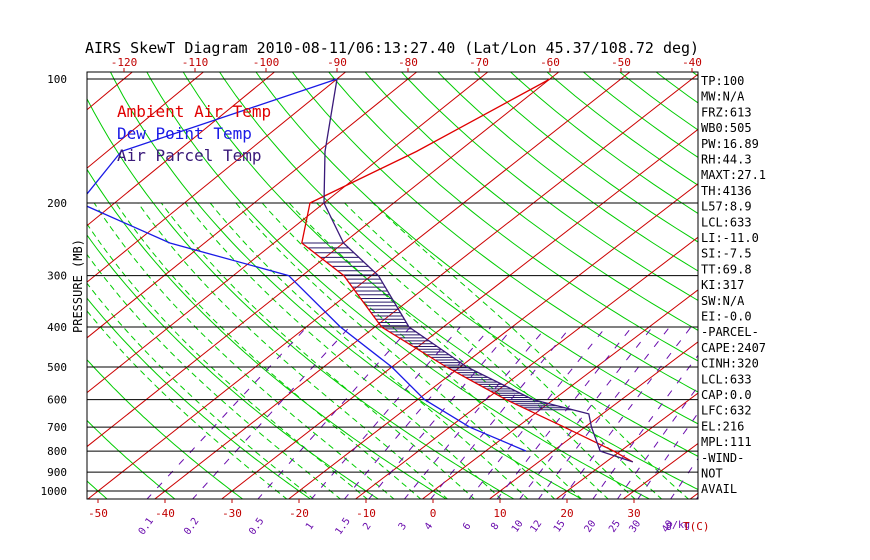  What do you see at coordinates (57, 367) in the screenshot?
I see `pressure-tick-label: 500` at bounding box center [57, 367].